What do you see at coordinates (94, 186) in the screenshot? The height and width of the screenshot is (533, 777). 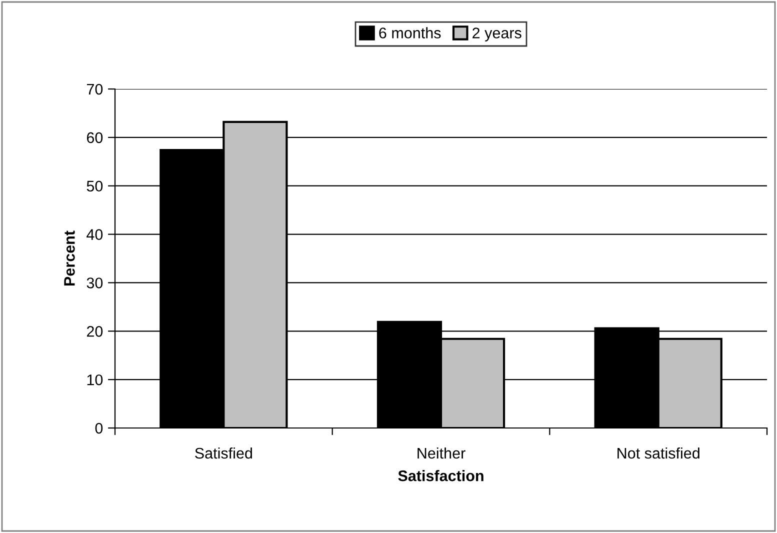 I see `y-tick-label: 50` at bounding box center [94, 186].